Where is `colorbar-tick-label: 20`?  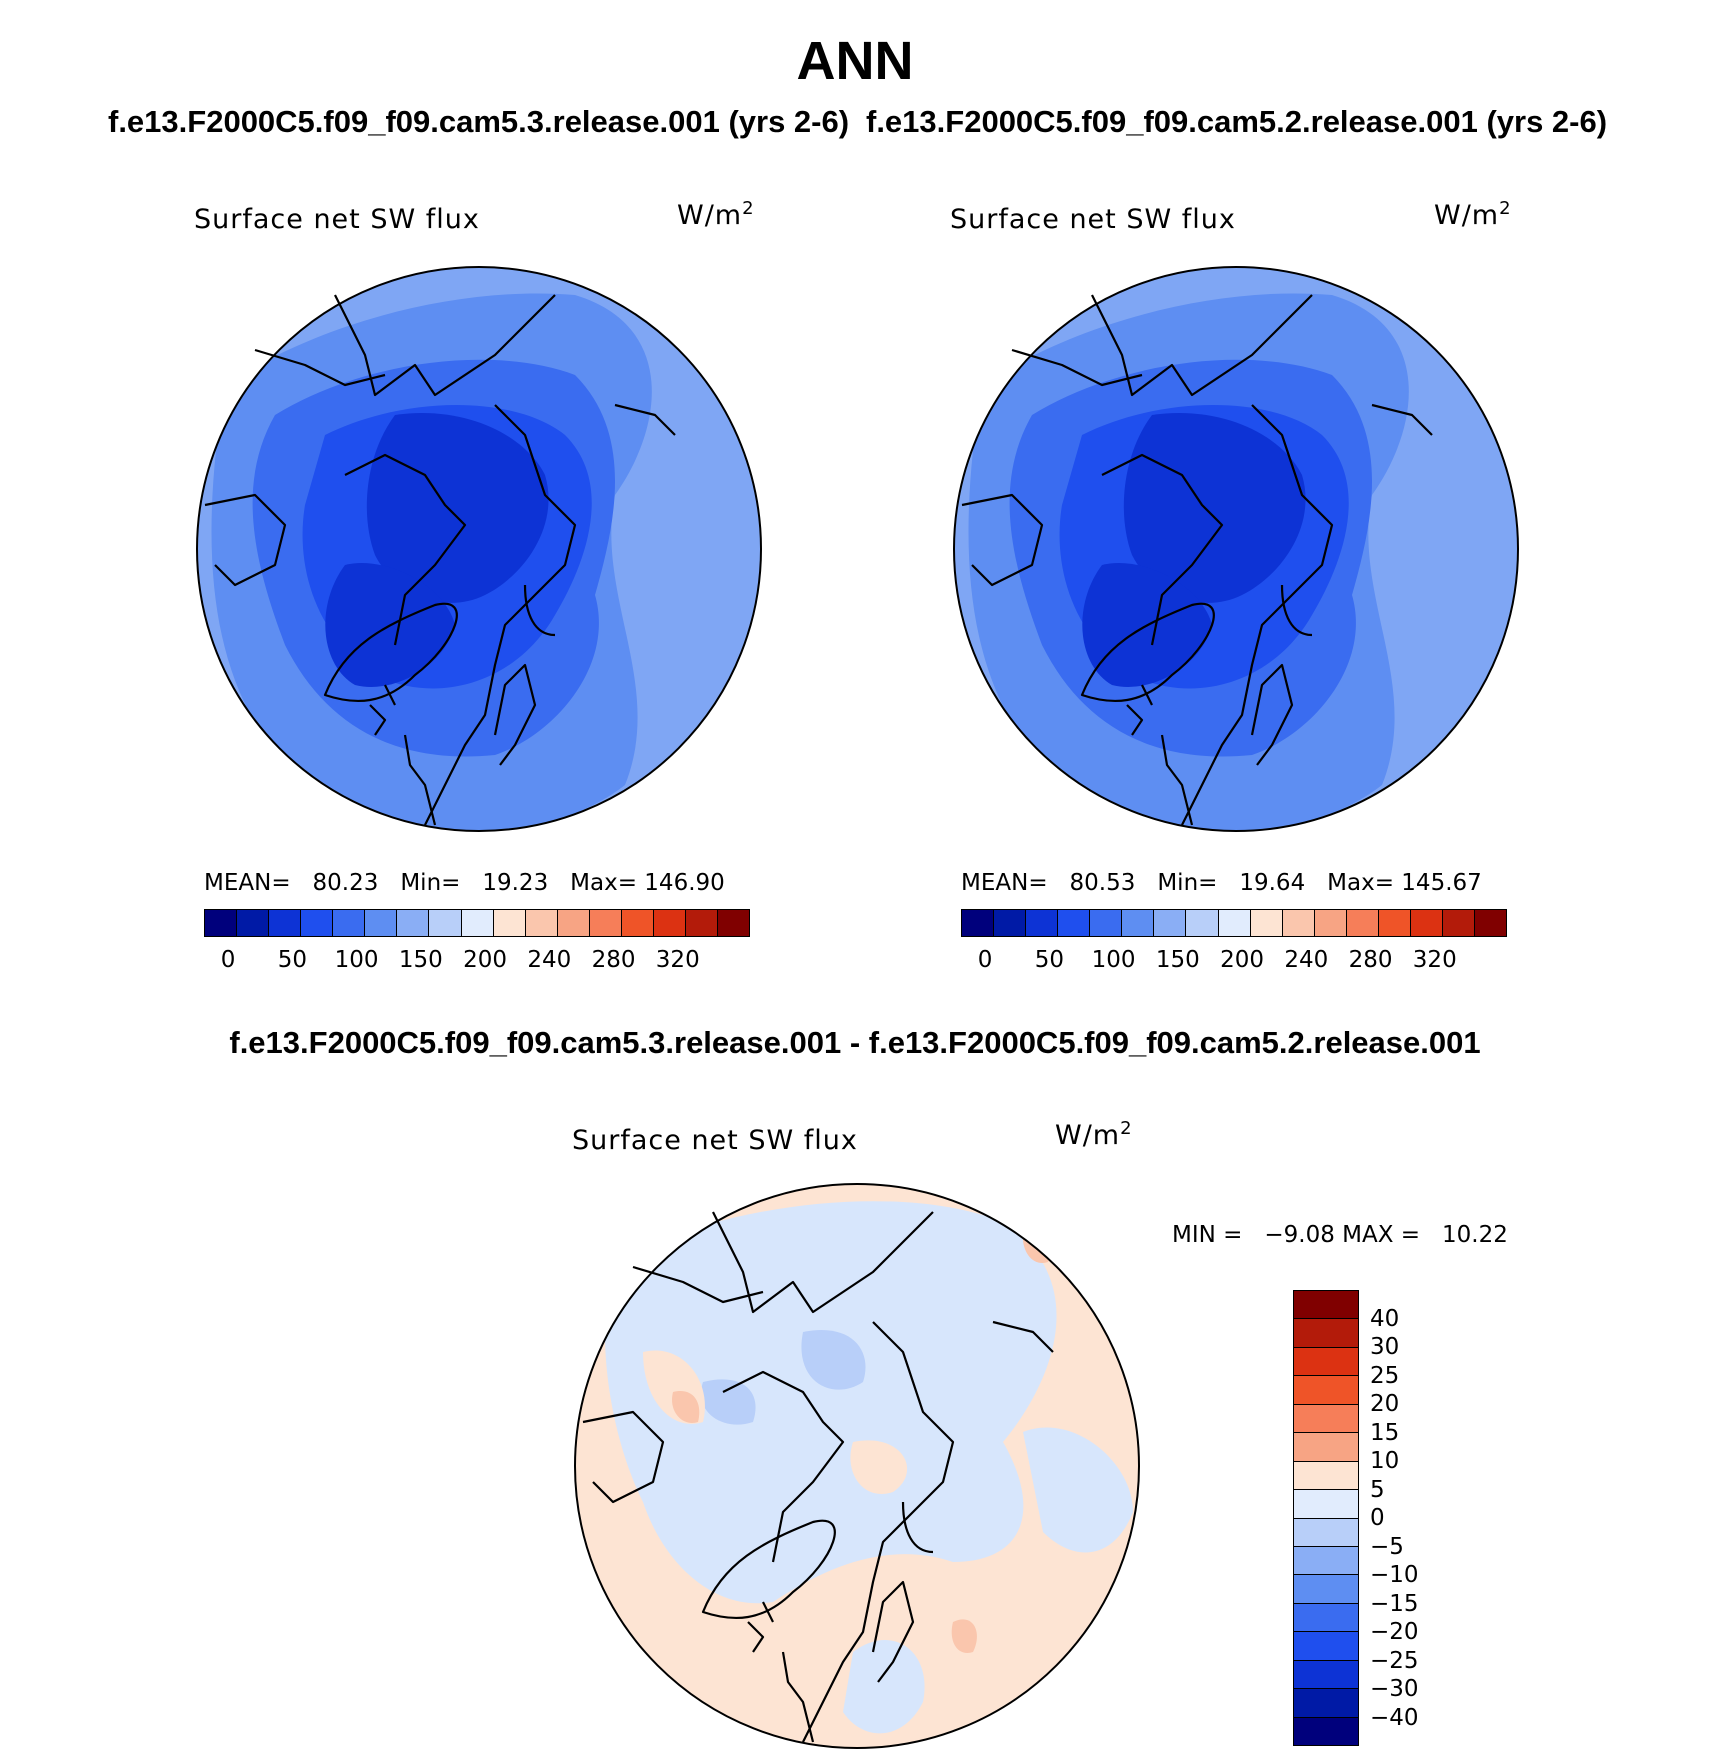 colorbar-tick-label: 20 is located at coordinates (1385, 1404).